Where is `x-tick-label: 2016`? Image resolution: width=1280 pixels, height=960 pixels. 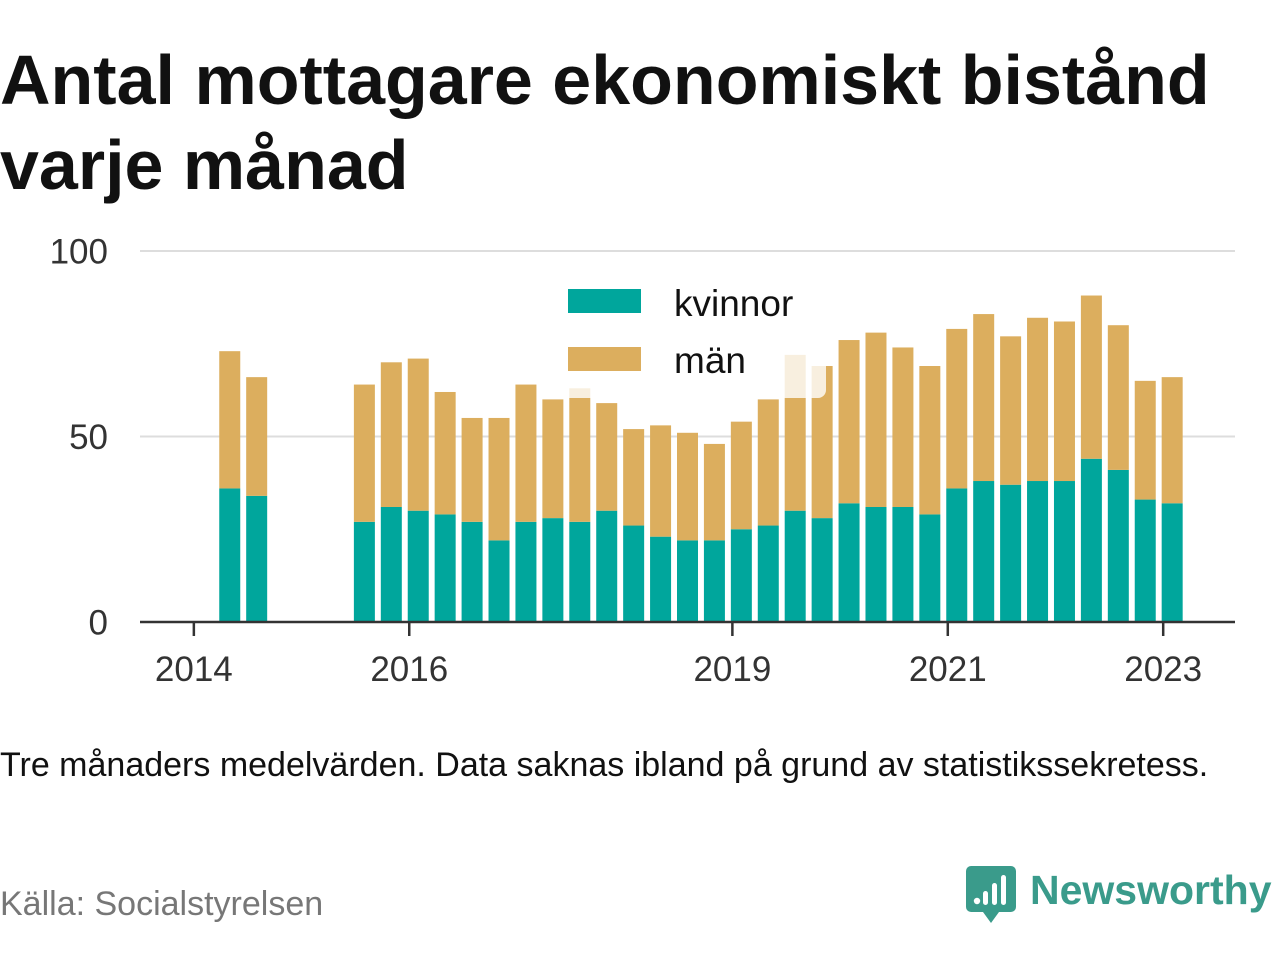
x-tick-label: 2016 is located at coordinates (409, 669).